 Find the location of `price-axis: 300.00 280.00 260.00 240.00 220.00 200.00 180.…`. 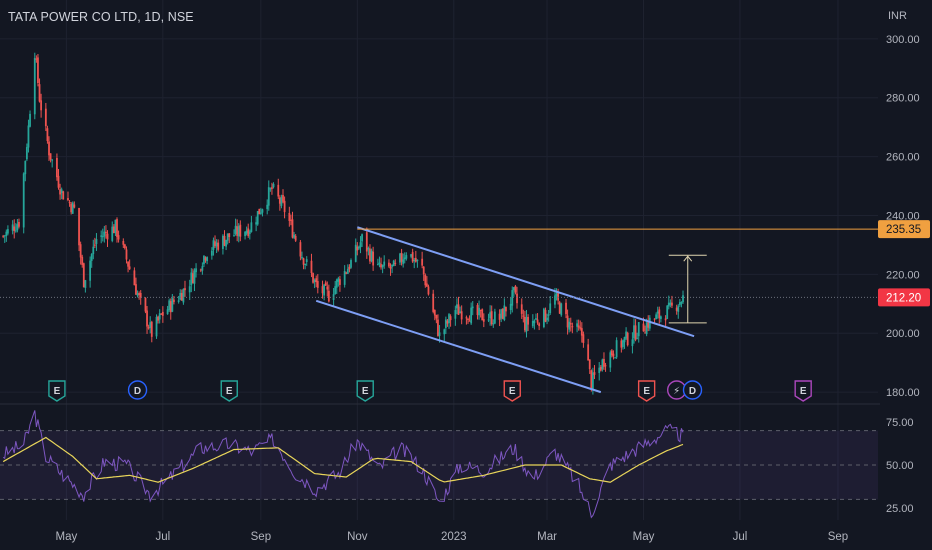

price-axis: 300.00 280.00 260.00 240.00 220.00 200.00 180.… is located at coordinates (906, 275).